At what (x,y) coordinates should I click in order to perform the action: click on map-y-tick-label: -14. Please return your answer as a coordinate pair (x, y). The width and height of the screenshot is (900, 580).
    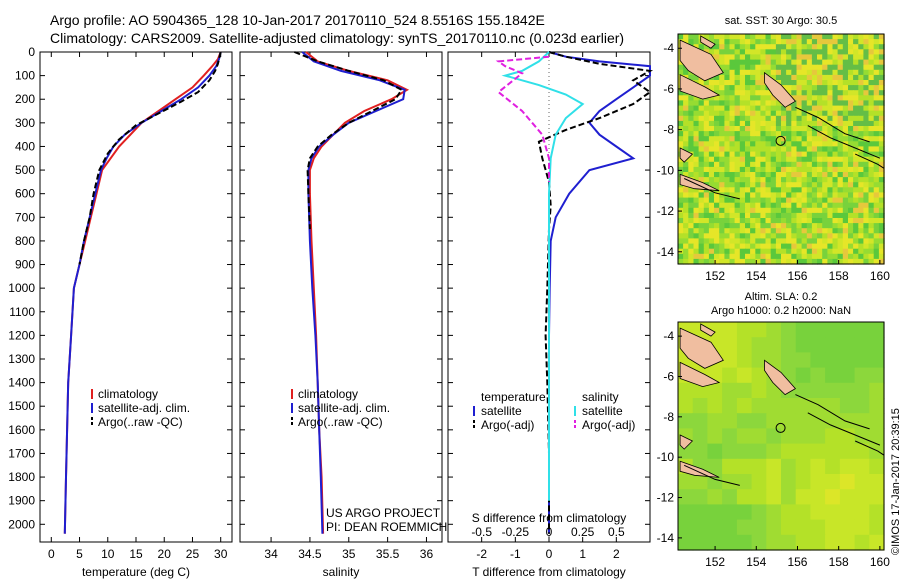
    Looking at the image, I should click on (666, 538).